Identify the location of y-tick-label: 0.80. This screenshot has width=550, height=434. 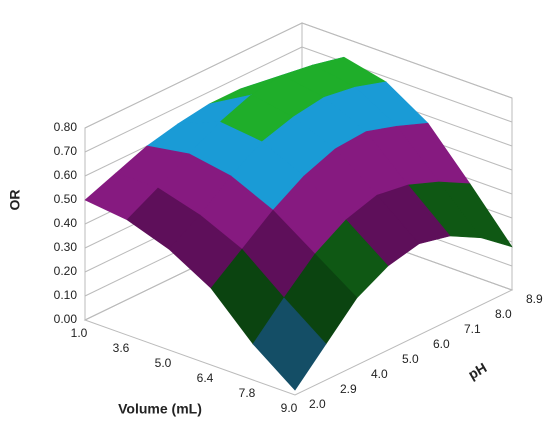
(66, 127).